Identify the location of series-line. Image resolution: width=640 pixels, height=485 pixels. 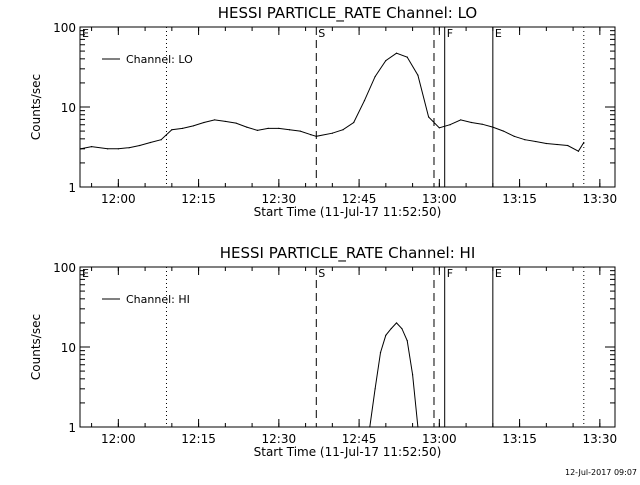
(394, 375).